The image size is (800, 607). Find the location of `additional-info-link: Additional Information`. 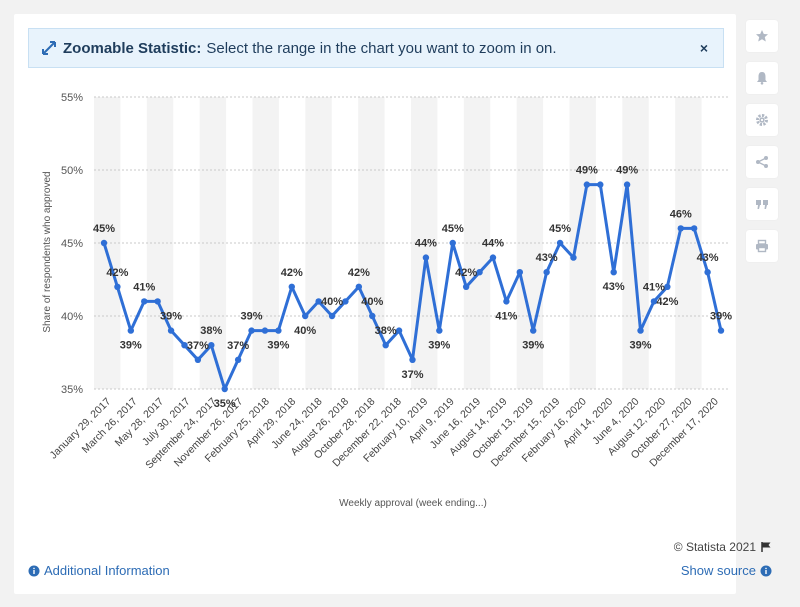

additional-info-link: Additional Information is located at coordinates (99, 570).